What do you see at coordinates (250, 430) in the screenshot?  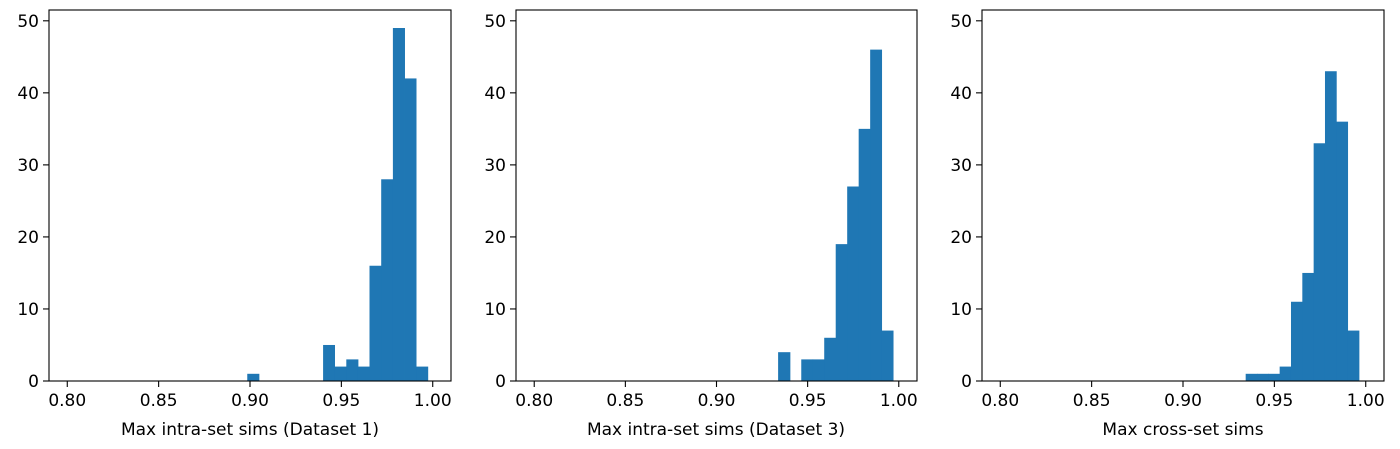 I see `x-axis-label: Max intra-set sims (Dataset 1)` at bounding box center [250, 430].